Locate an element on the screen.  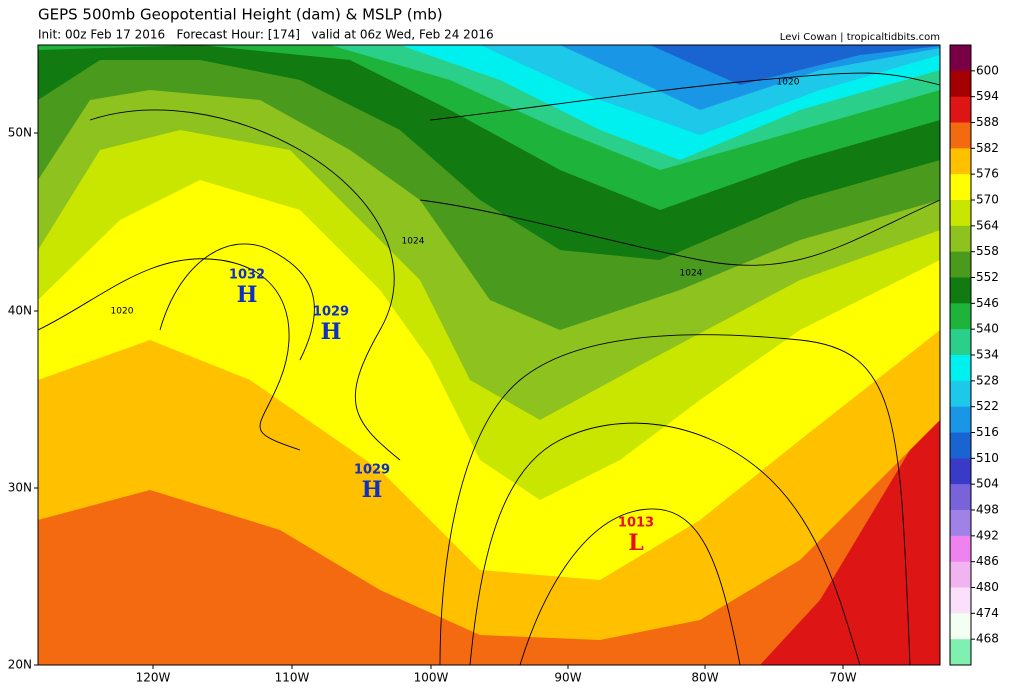
colorbar-label: 528 is located at coordinates (987, 380).